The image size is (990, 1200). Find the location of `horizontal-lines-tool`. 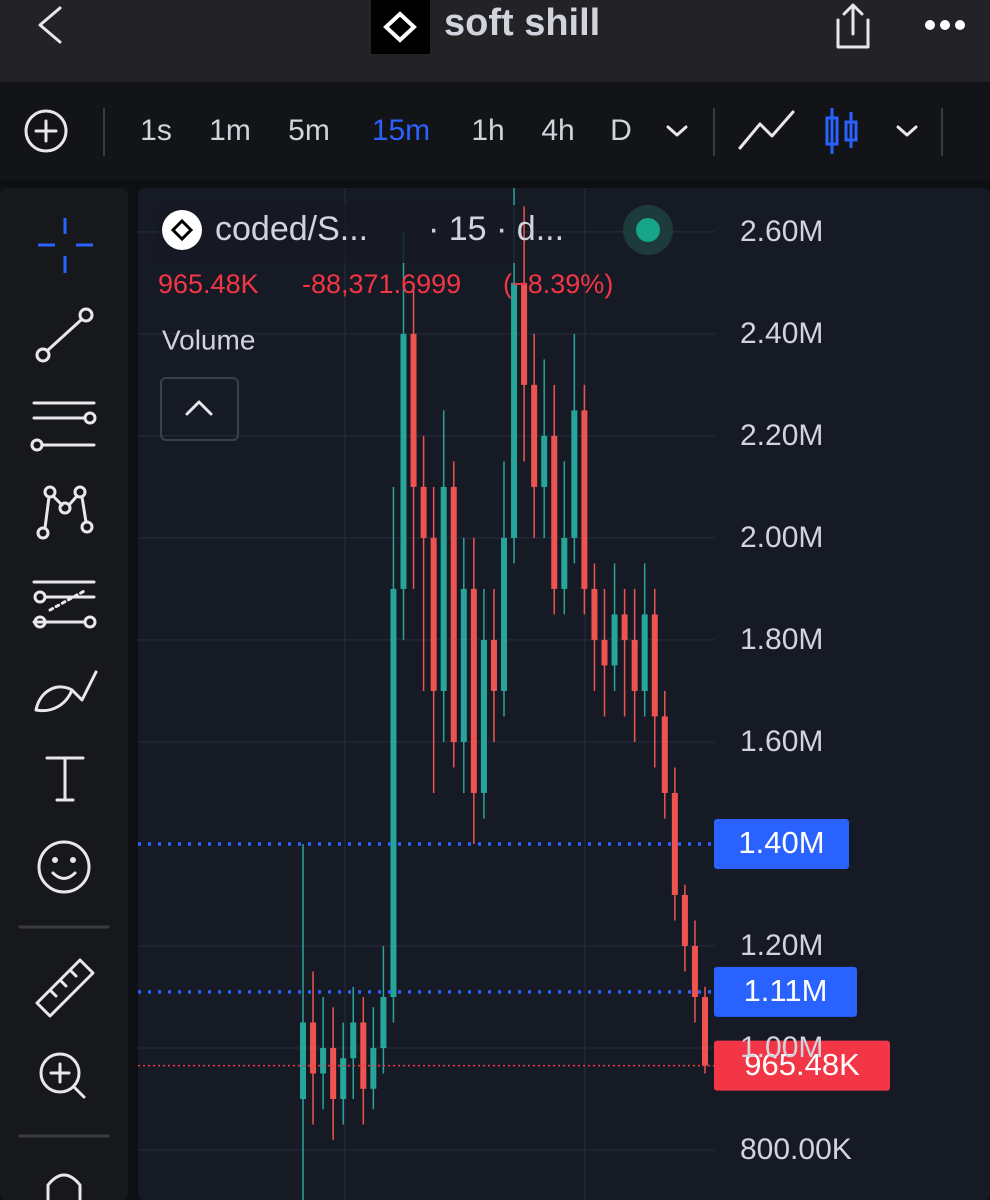

horizontal-lines-tool is located at coordinates (63, 426).